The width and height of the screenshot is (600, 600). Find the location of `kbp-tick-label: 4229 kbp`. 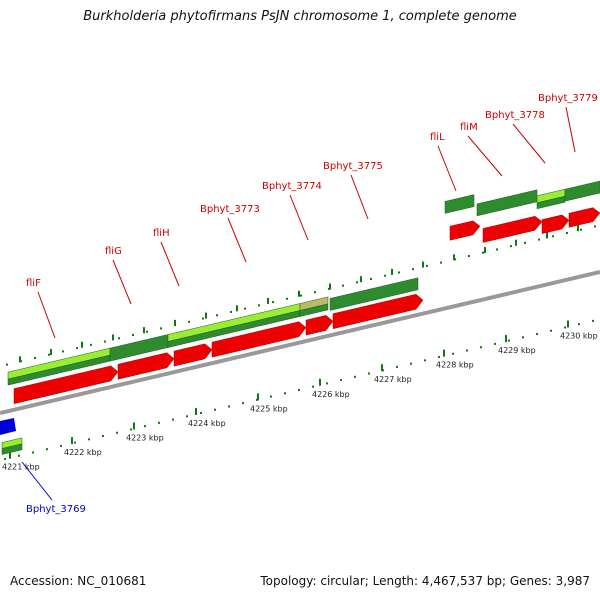

kbp-tick-label: 4229 kbp is located at coordinates (517, 350).